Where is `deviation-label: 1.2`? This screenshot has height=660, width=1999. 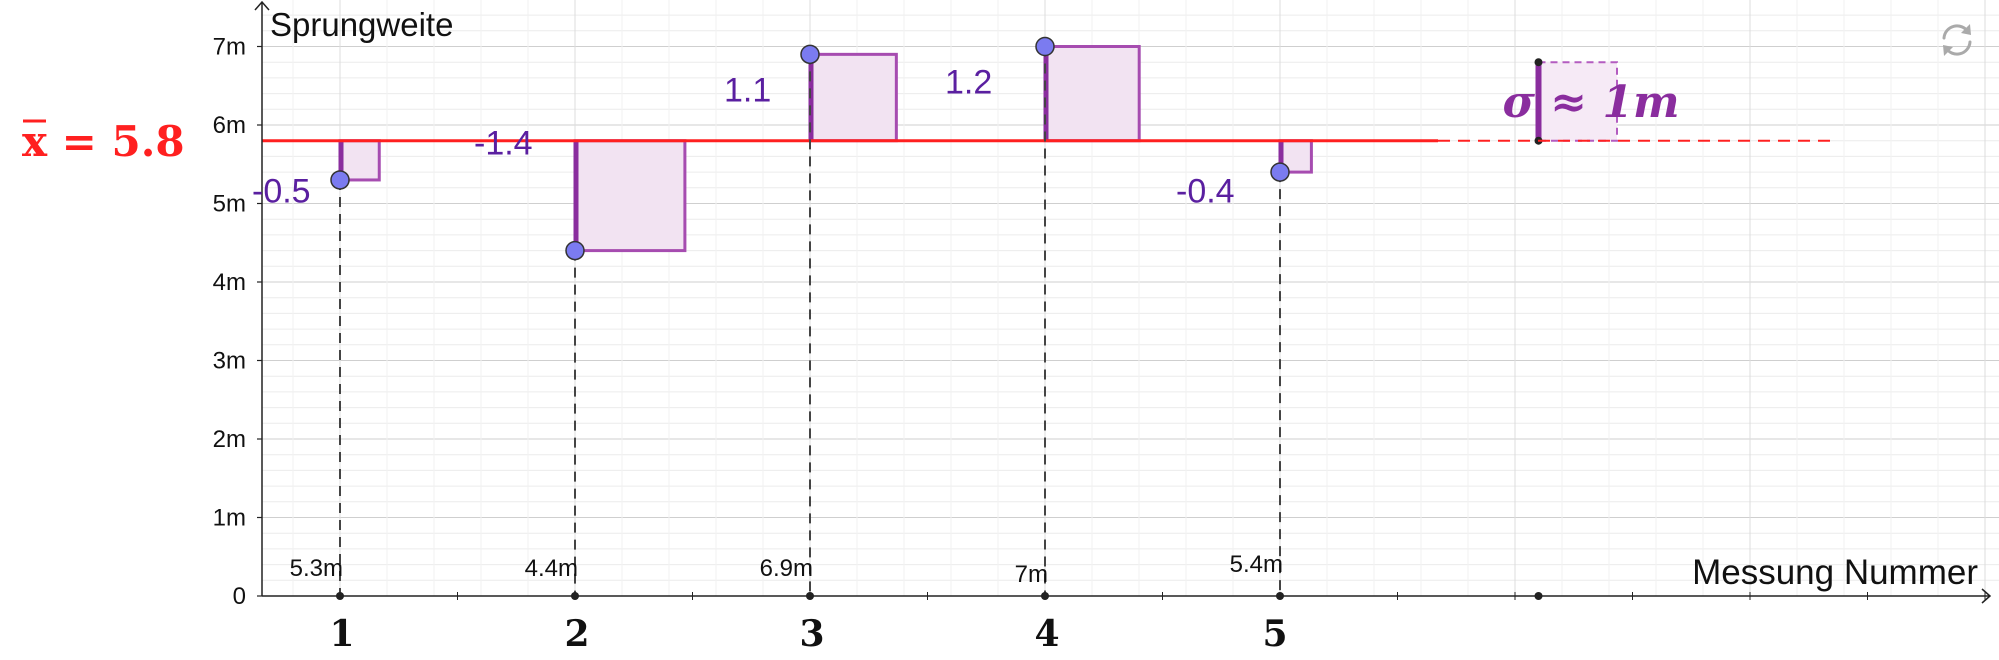 deviation-label: 1.2 is located at coordinates (968, 83).